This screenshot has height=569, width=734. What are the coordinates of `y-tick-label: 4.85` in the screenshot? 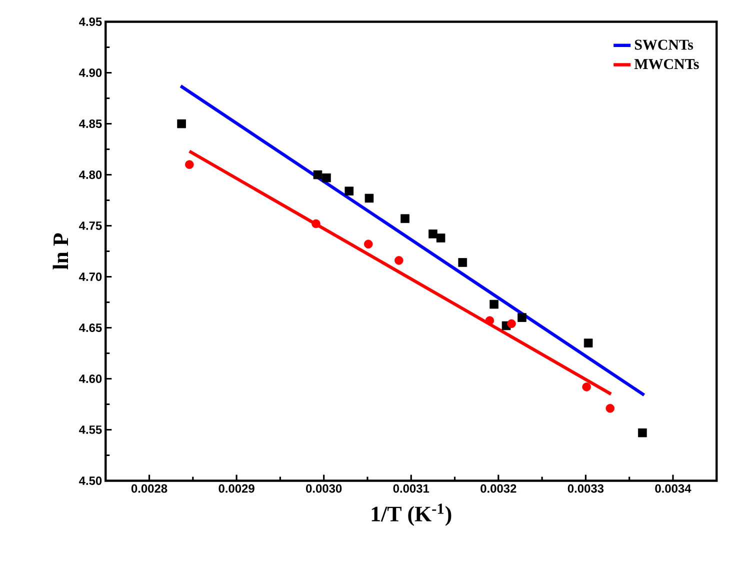 It's located at (90, 124).